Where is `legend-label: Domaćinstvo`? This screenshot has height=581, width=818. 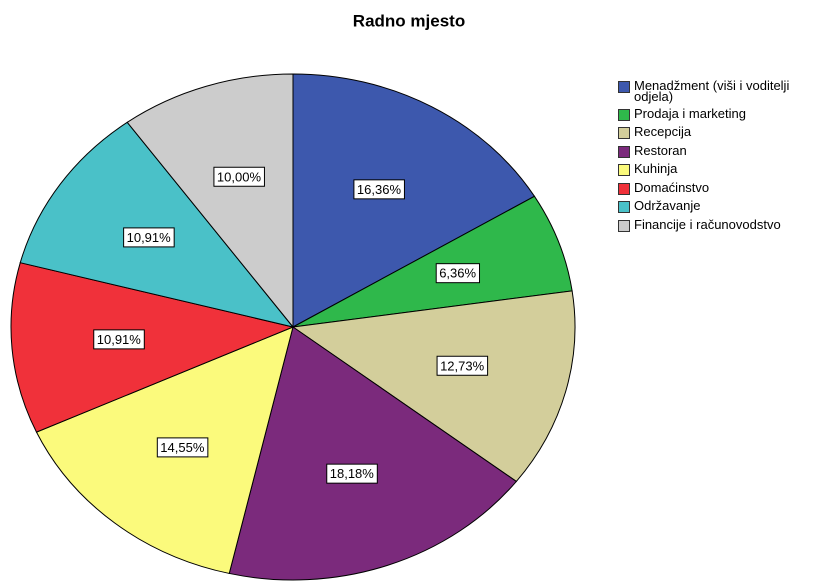 legend-label: Domaćinstvo is located at coordinates (672, 187).